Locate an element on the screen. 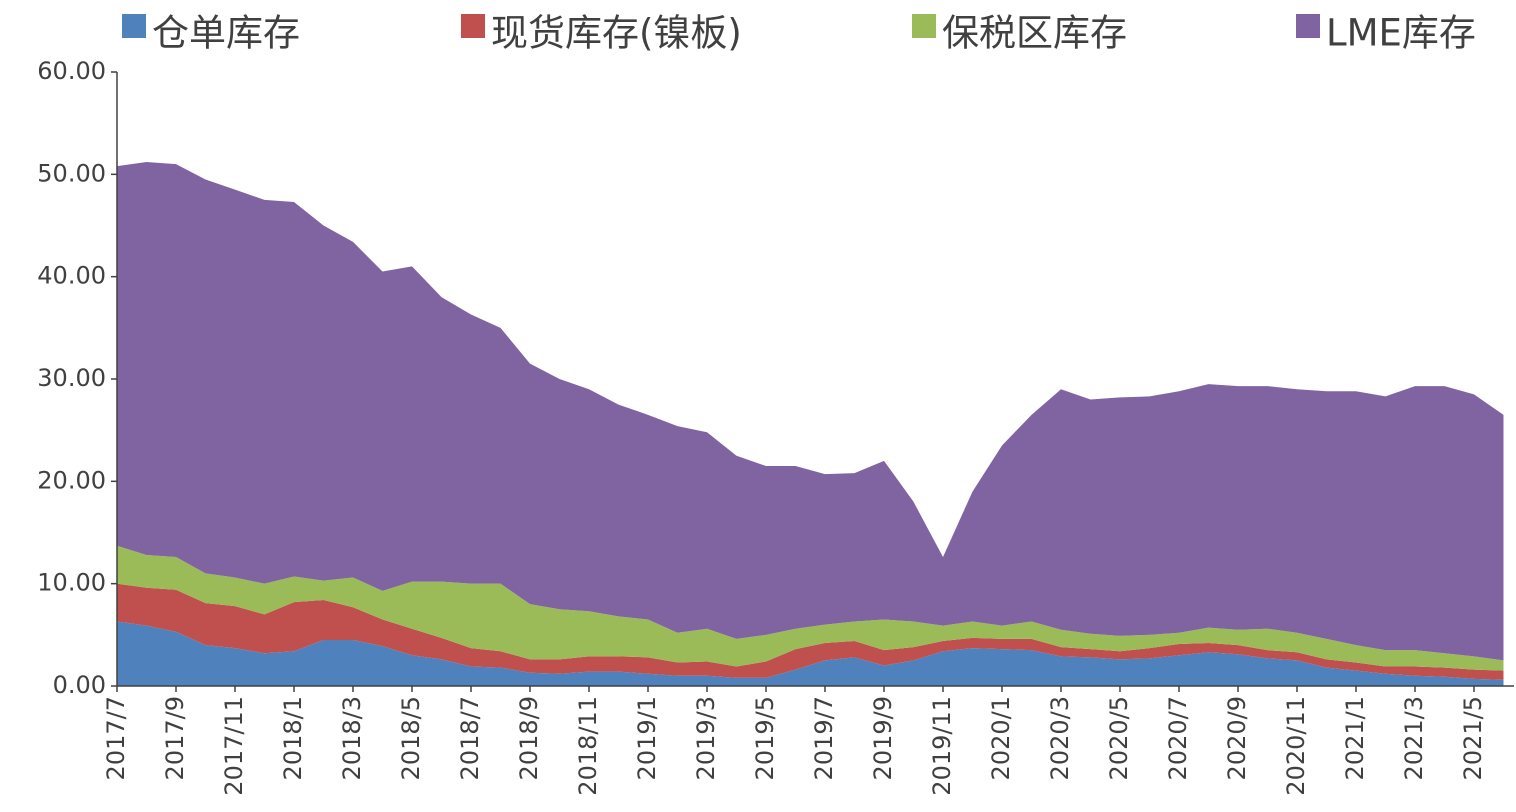  x-tick-label: 2019/7 is located at coordinates (824, 738).